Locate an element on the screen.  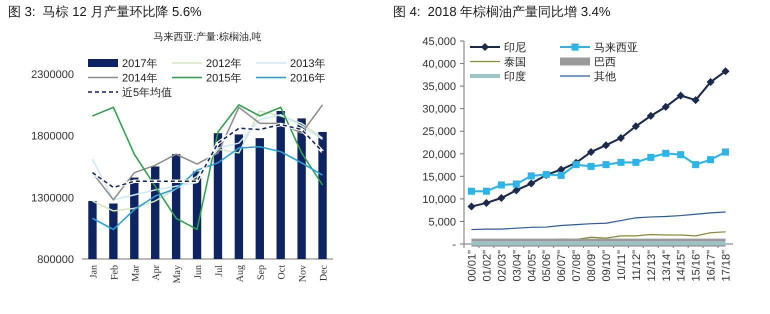
legend-label: 印度 is located at coordinates (515, 76).